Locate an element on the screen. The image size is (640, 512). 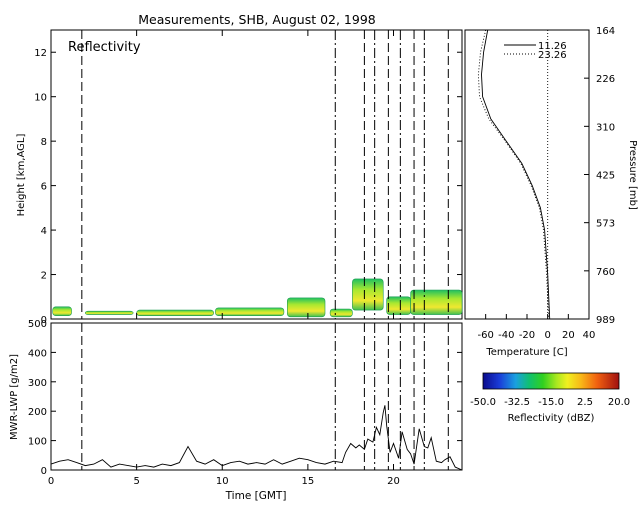
colorbar-tick-label: 2.5 is located at coordinates (585, 402).